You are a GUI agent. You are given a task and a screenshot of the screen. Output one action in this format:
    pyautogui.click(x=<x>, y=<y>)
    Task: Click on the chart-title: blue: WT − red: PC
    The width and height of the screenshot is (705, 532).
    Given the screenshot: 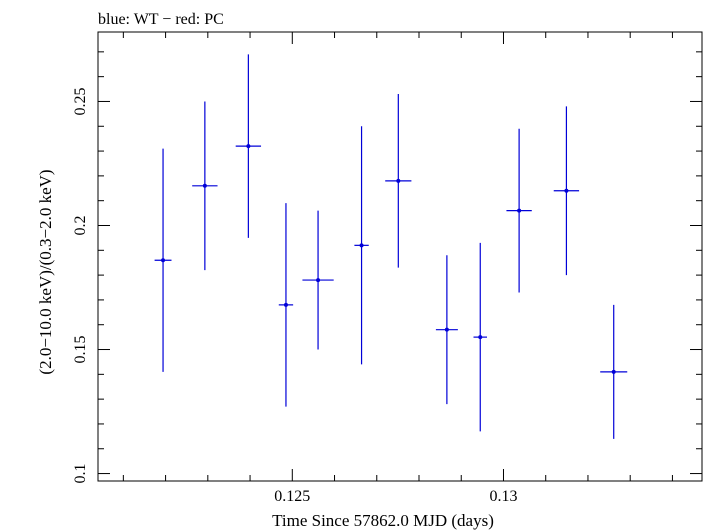 What is the action you would take?
    pyautogui.click(x=161, y=19)
    